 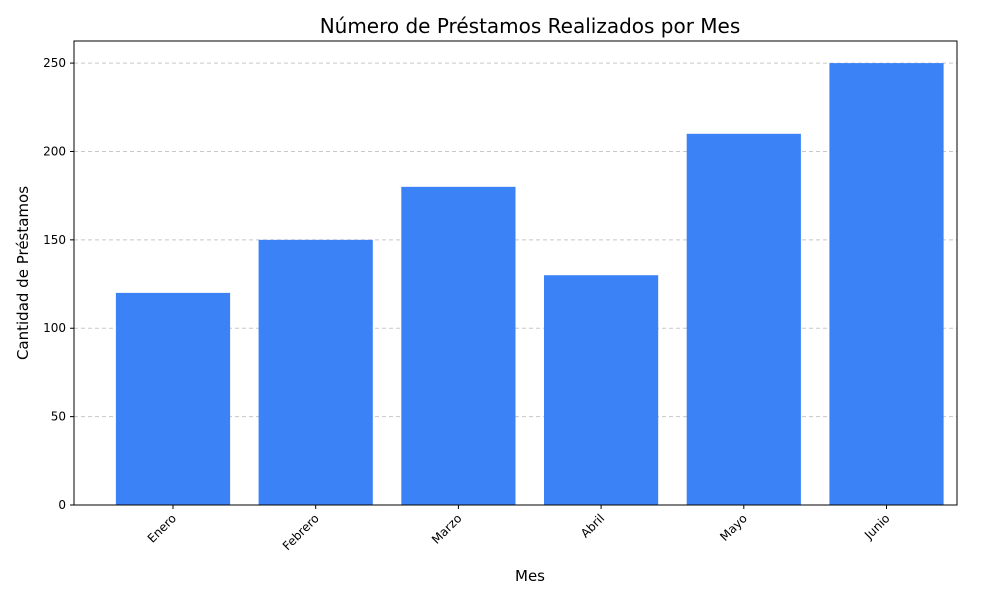 What do you see at coordinates (601, 390) in the screenshot?
I see `bar-abril` at bounding box center [601, 390].